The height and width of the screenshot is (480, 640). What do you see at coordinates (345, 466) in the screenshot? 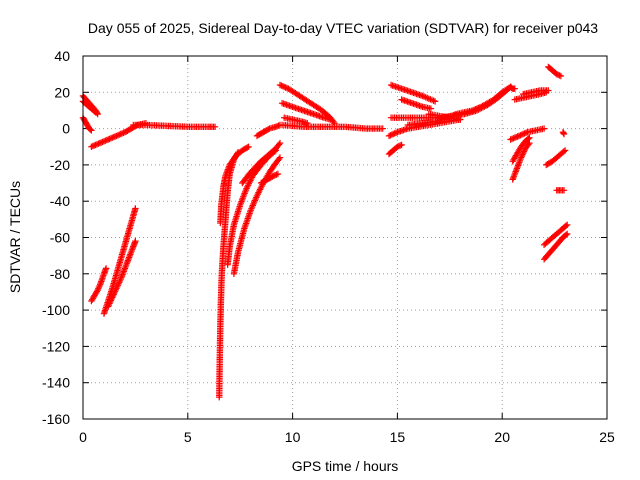
I see `x-axis-title: GPS time / hours` at bounding box center [345, 466].